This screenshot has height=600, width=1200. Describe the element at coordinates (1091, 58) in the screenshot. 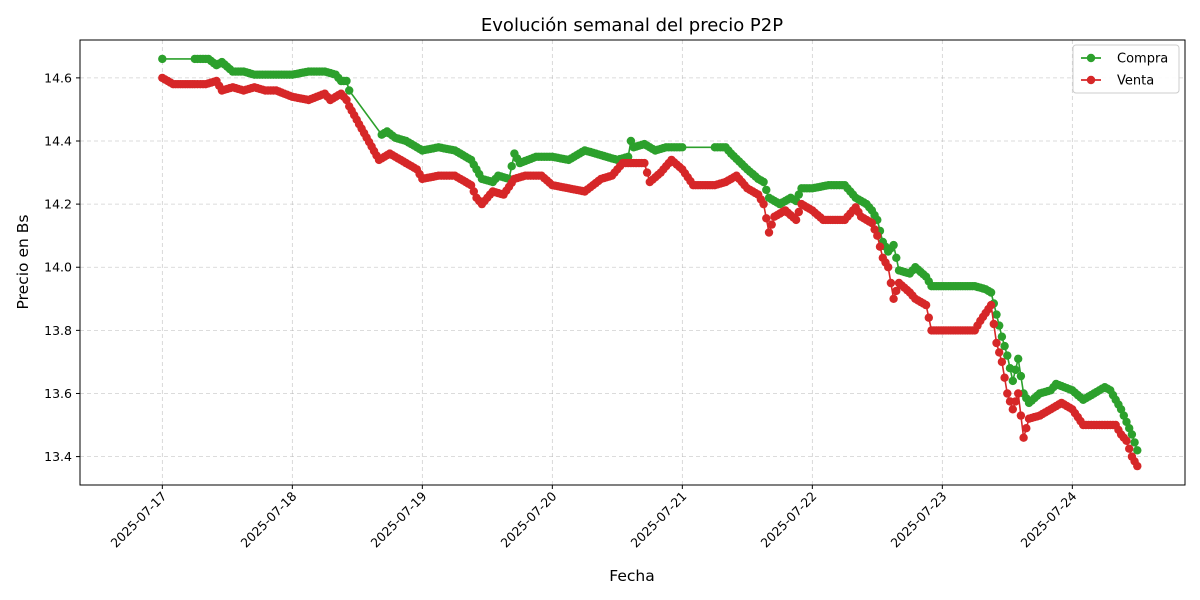

I see `legend-marker-compra` at that location.